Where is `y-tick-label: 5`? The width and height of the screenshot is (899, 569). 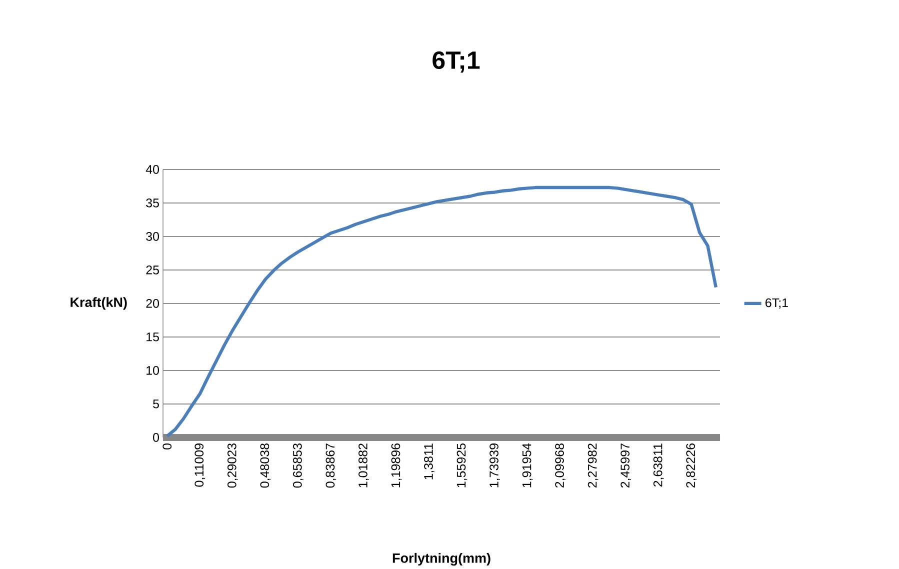 y-tick-label: 5 is located at coordinates (156, 404).